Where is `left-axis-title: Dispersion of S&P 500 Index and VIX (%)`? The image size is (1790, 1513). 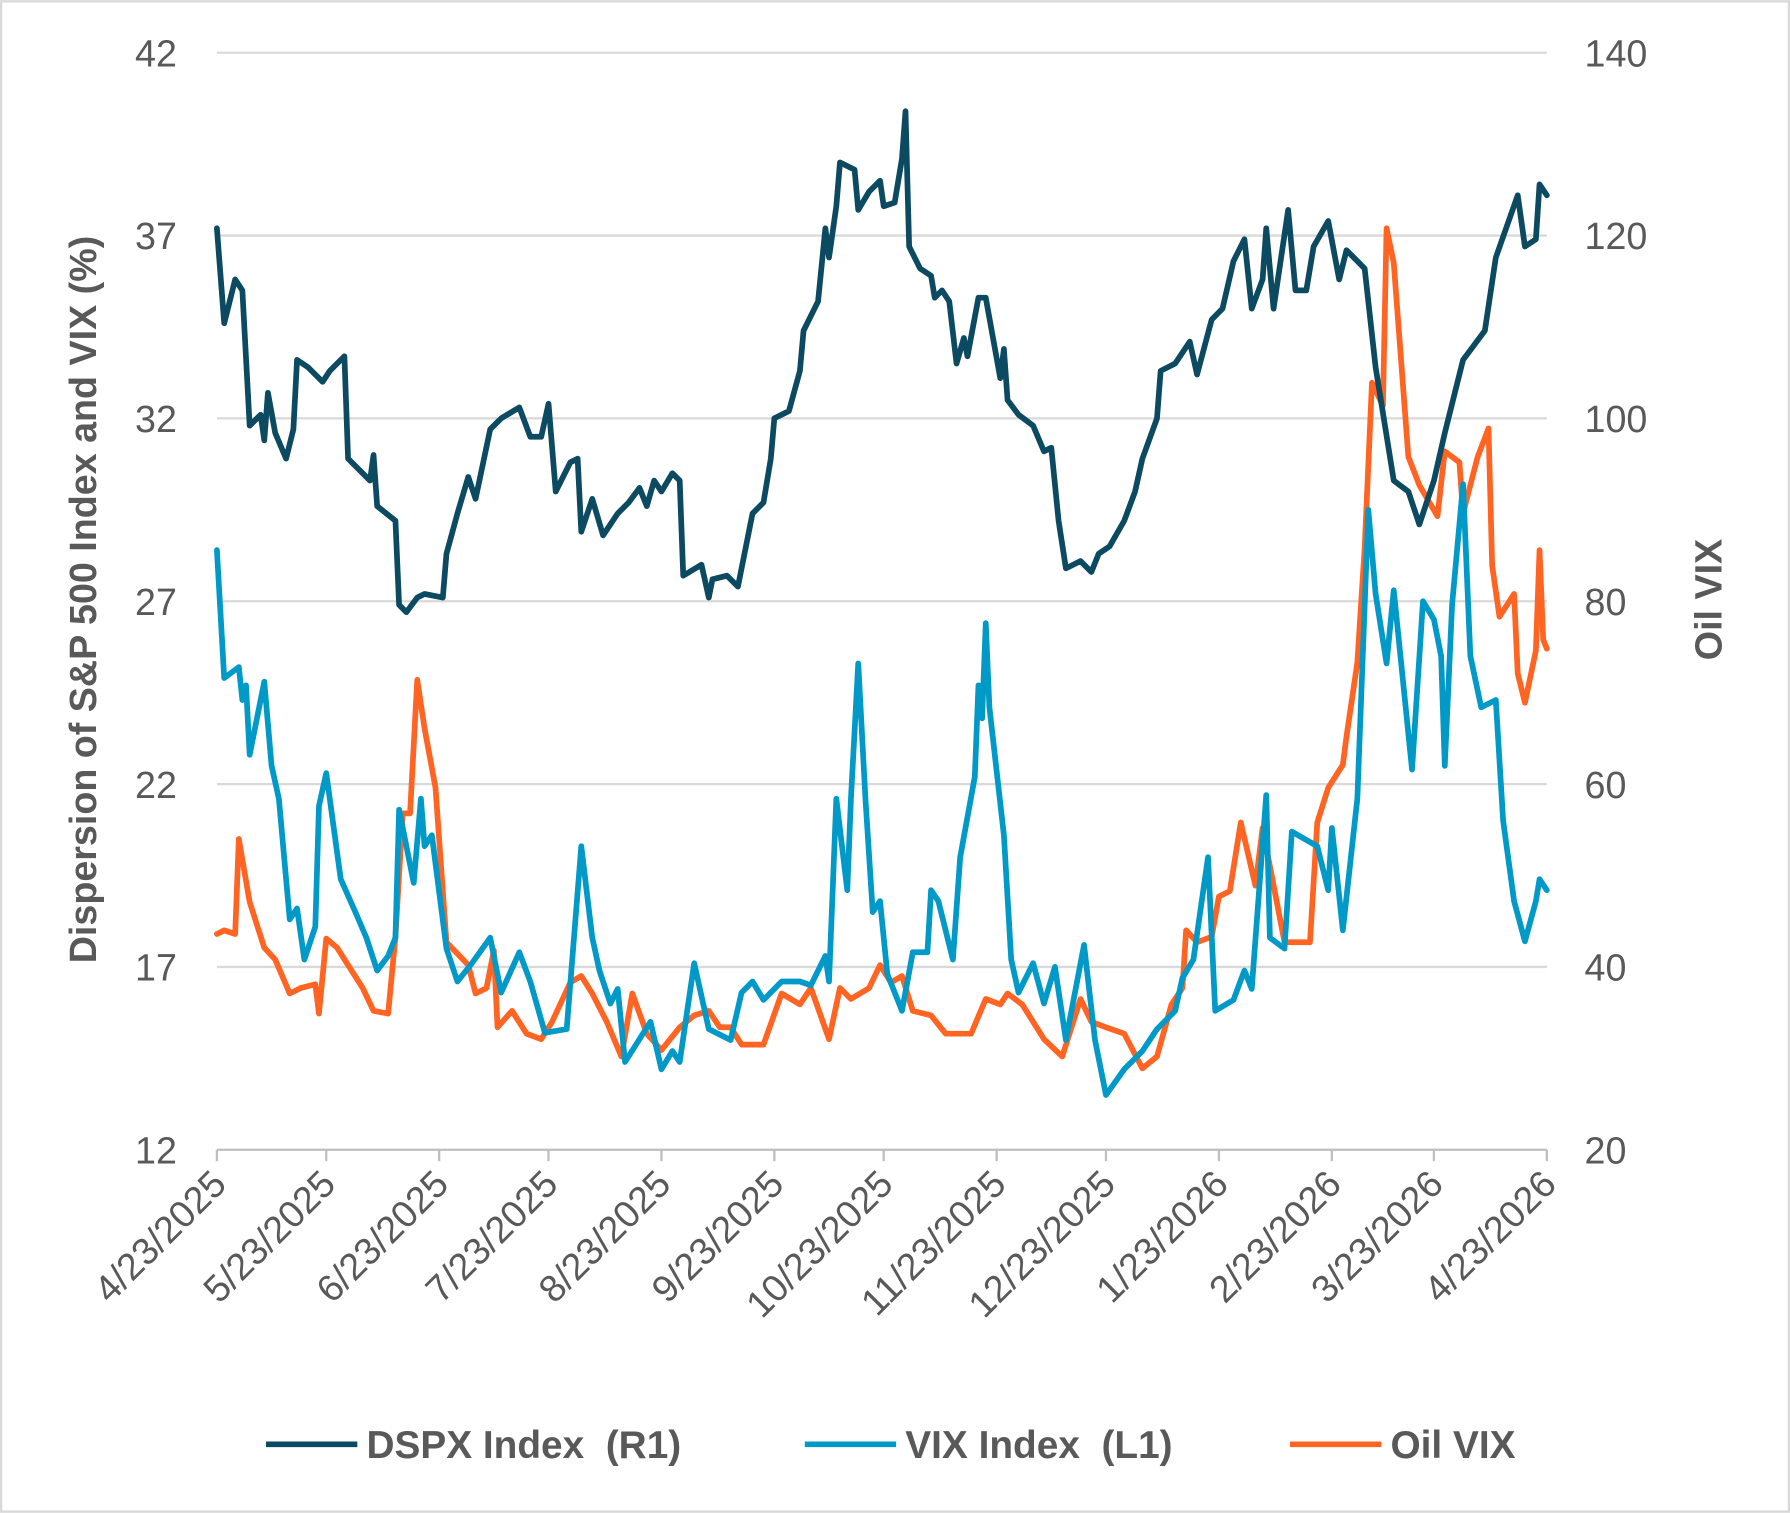
left-axis-title: Dispersion of S&P 500 Index and VIX (%) is located at coordinates (83, 600).